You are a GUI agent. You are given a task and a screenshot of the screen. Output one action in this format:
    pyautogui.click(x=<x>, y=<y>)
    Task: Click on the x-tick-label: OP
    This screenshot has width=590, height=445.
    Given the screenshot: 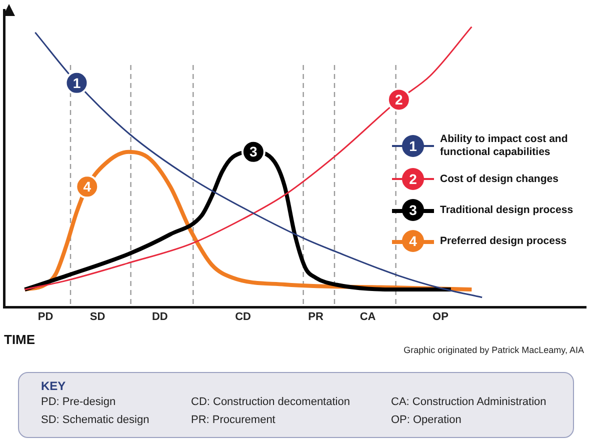 What is the action you would take?
    pyautogui.click(x=440, y=316)
    